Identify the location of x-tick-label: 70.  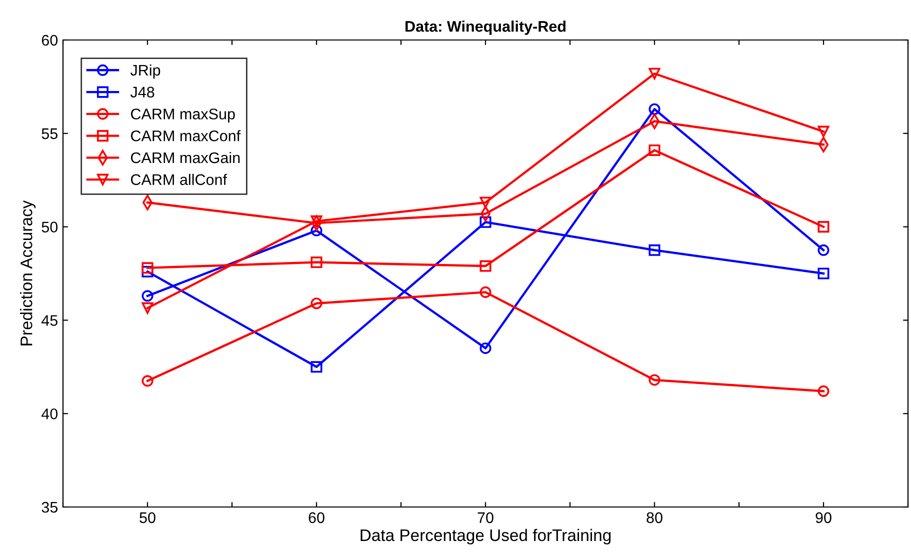
(486, 518).